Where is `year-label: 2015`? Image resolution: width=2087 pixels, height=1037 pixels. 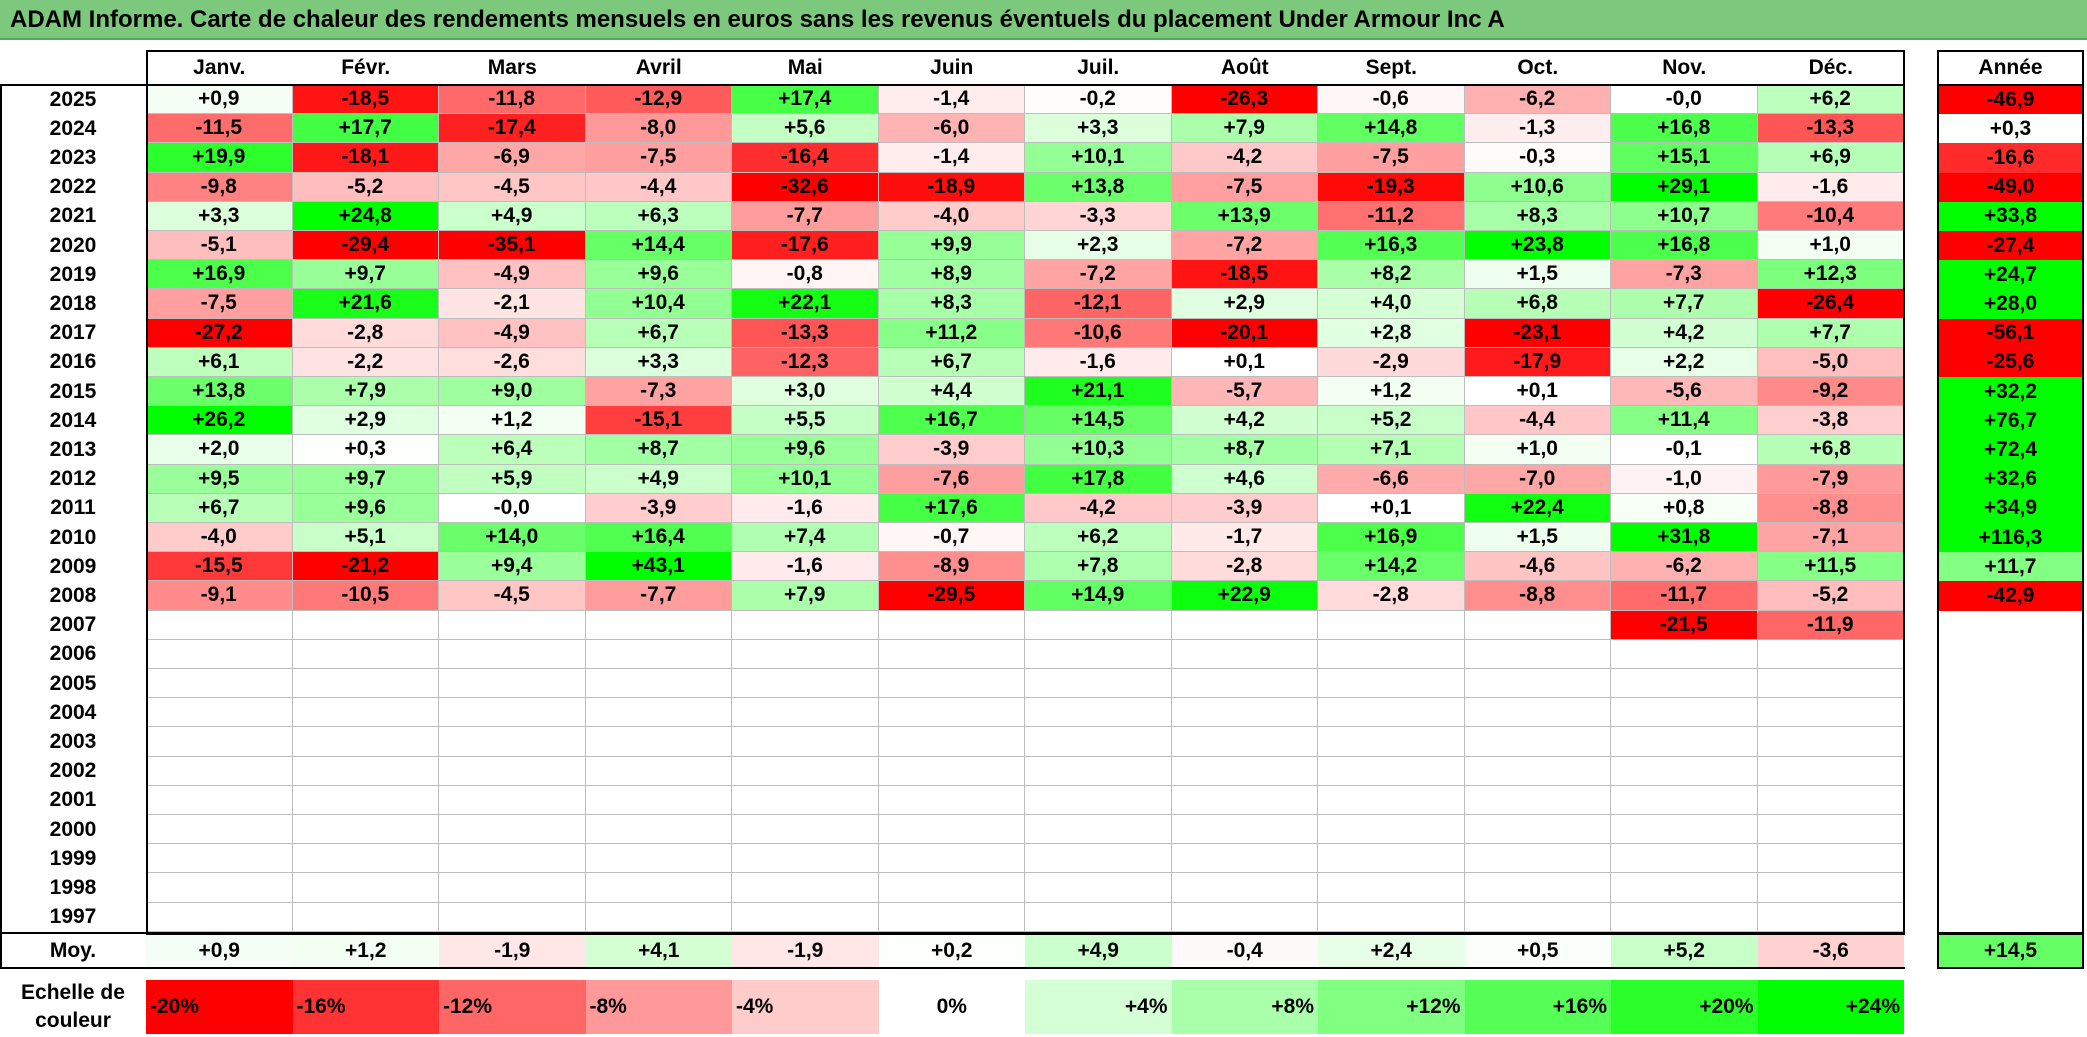
year-label: 2015 is located at coordinates (73, 391).